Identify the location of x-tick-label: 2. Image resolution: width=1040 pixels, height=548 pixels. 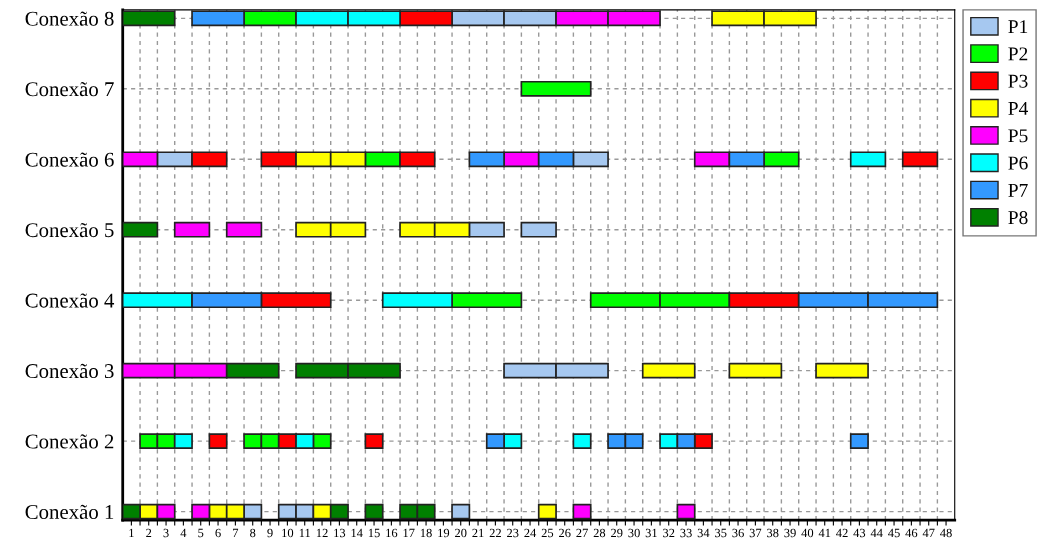
(149, 533).